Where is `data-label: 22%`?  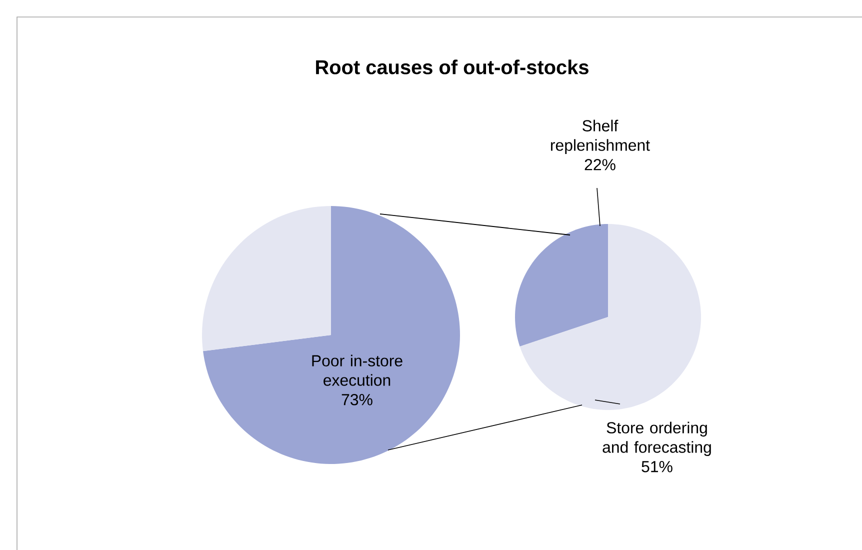 data-label: 22% is located at coordinates (600, 164).